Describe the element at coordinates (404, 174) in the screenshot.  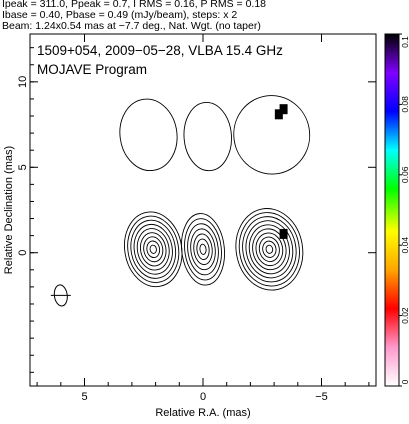
I see `colorbar-tick-label: 0.06` at that location.